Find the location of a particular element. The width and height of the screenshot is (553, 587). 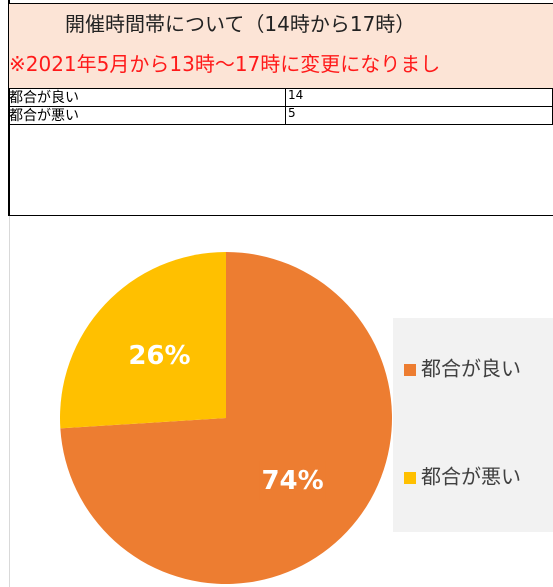

border is located at coordinates (9, 108).